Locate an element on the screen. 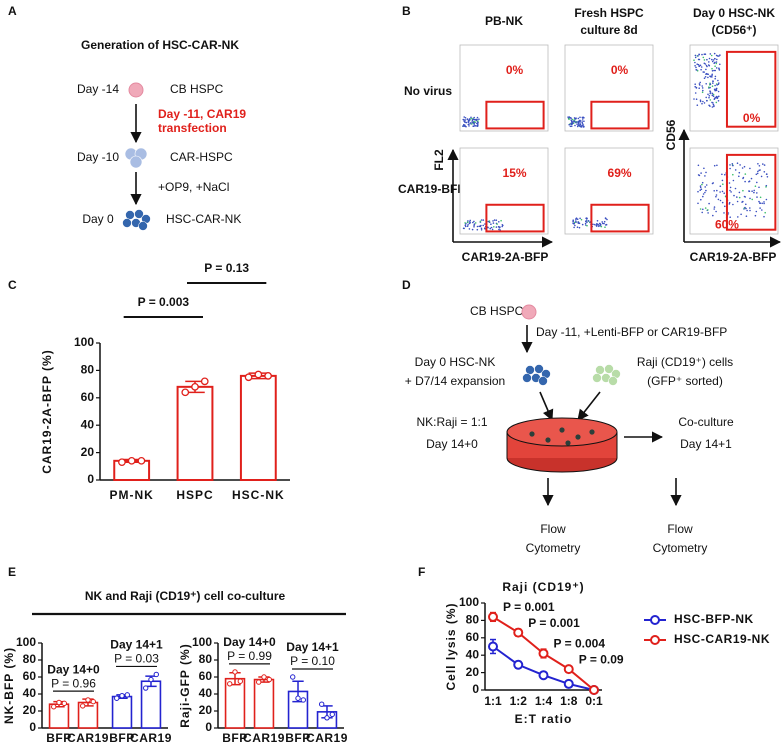  transition-label-line: +OP9, +NaCl is located at coordinates (193, 187).